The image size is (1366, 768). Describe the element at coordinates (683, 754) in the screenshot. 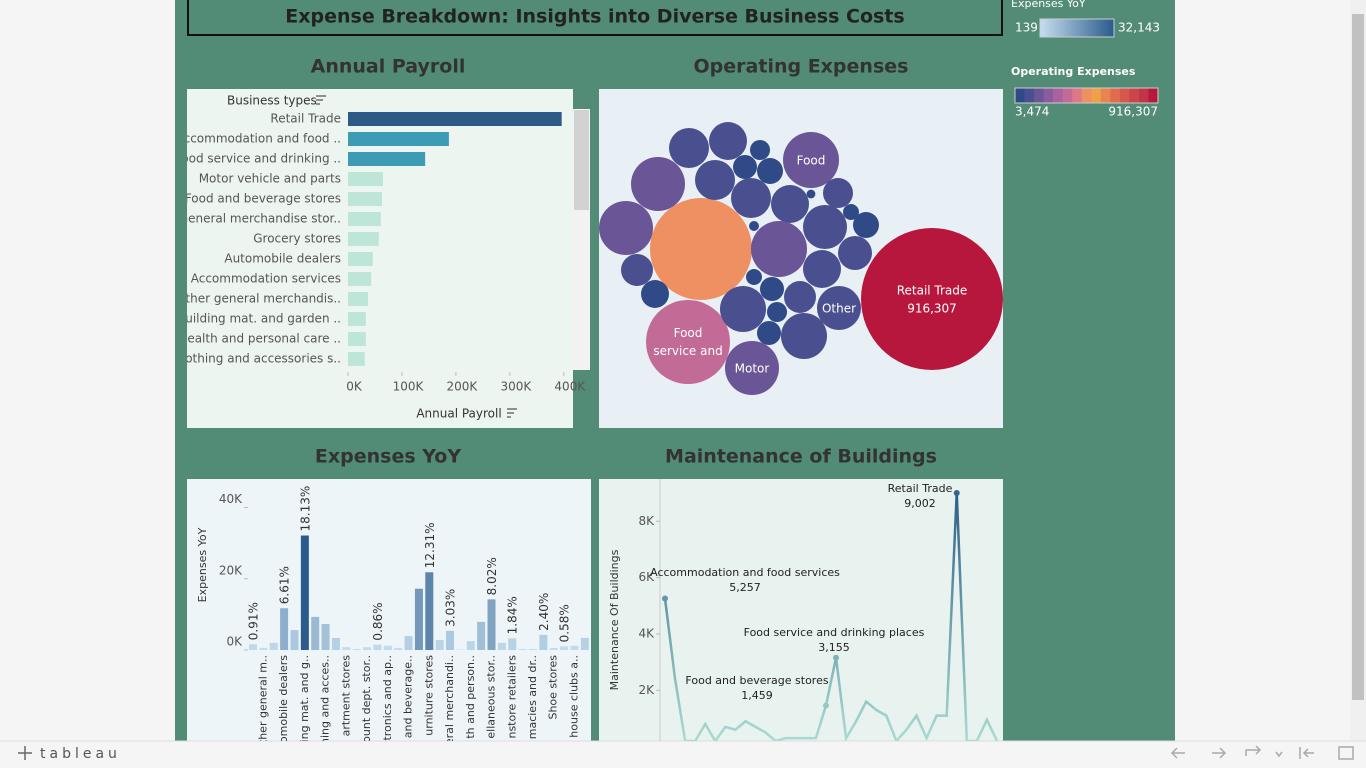

I see `footer-bar` at that location.